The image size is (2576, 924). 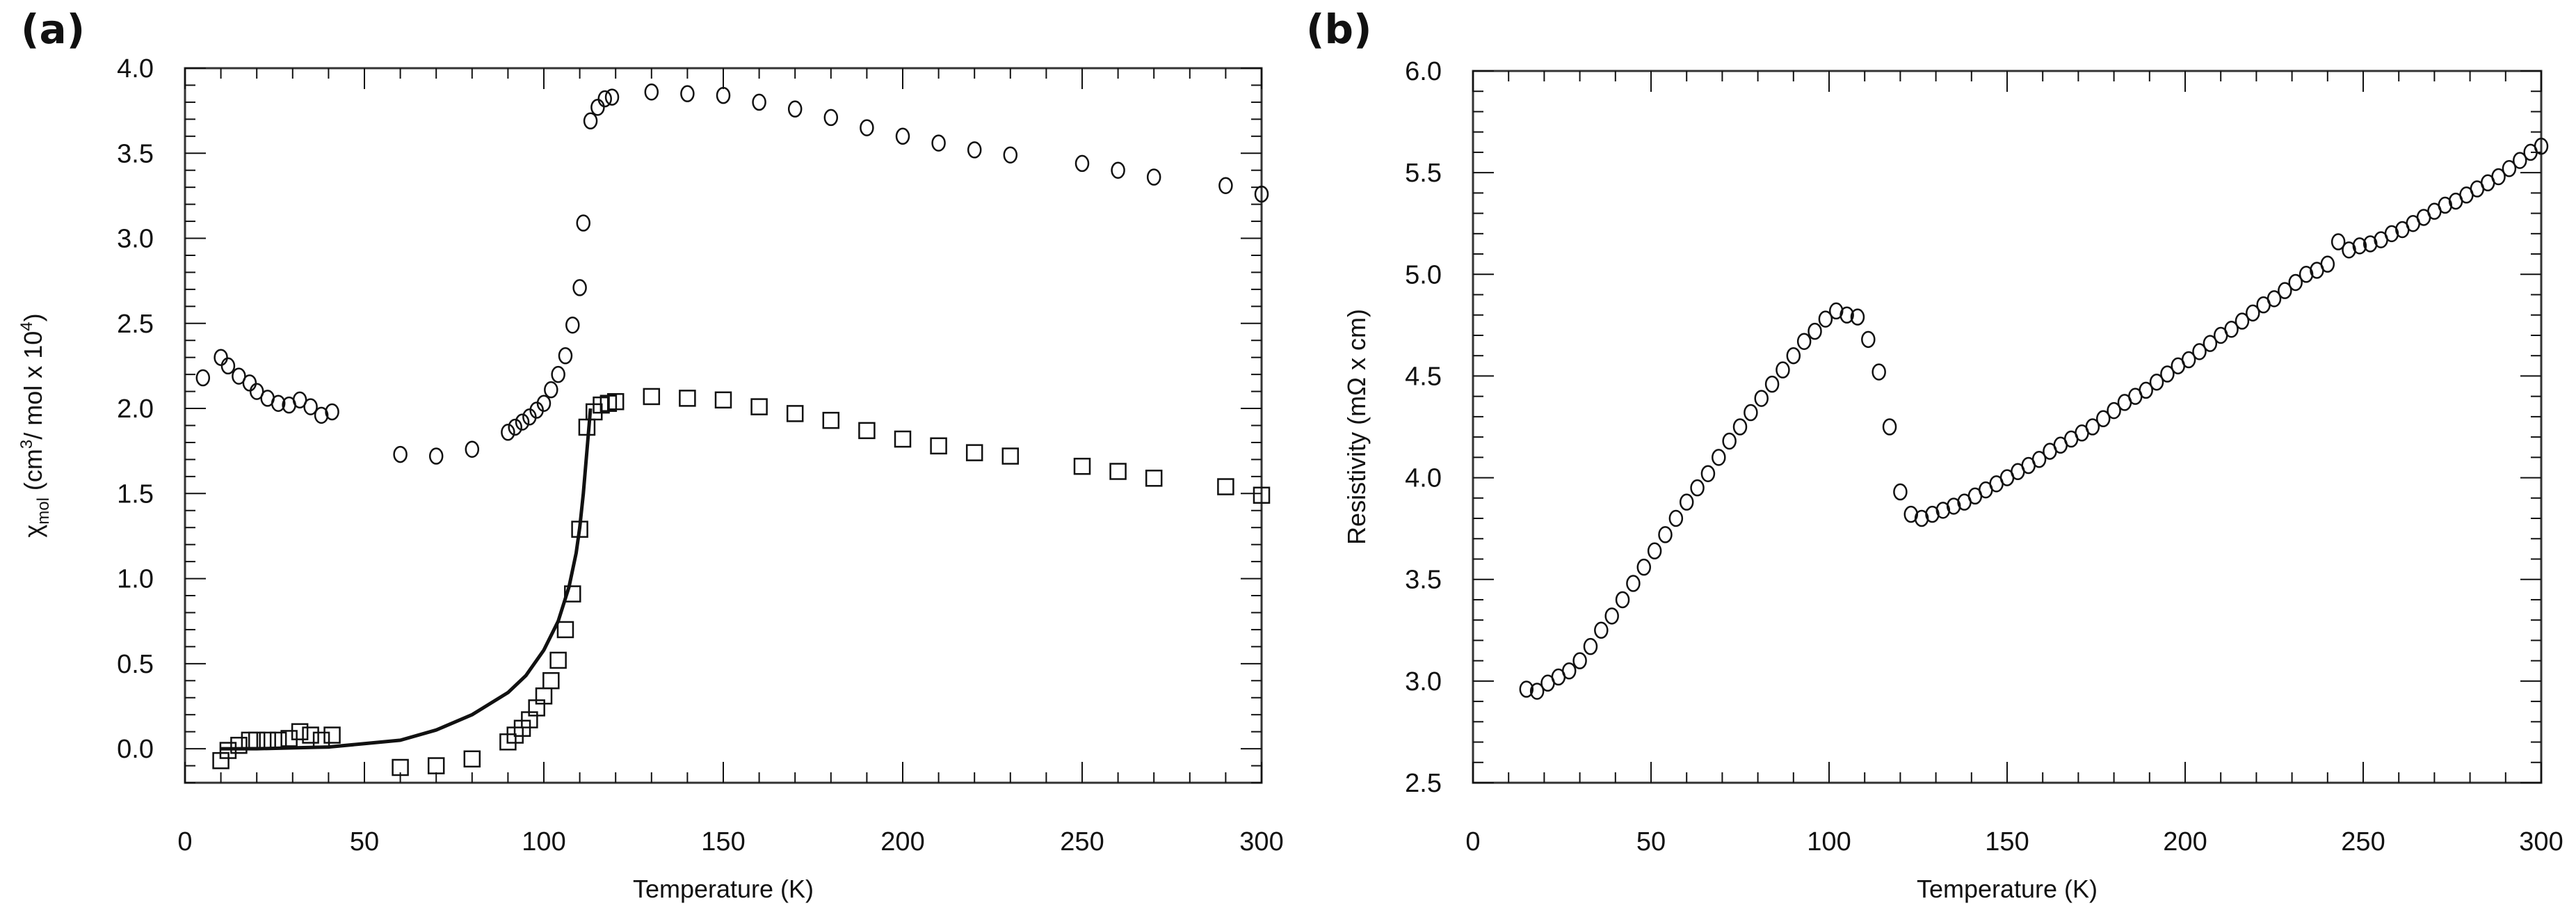 I want to click on y-tick-label: 3.5, so click(x=135, y=153).